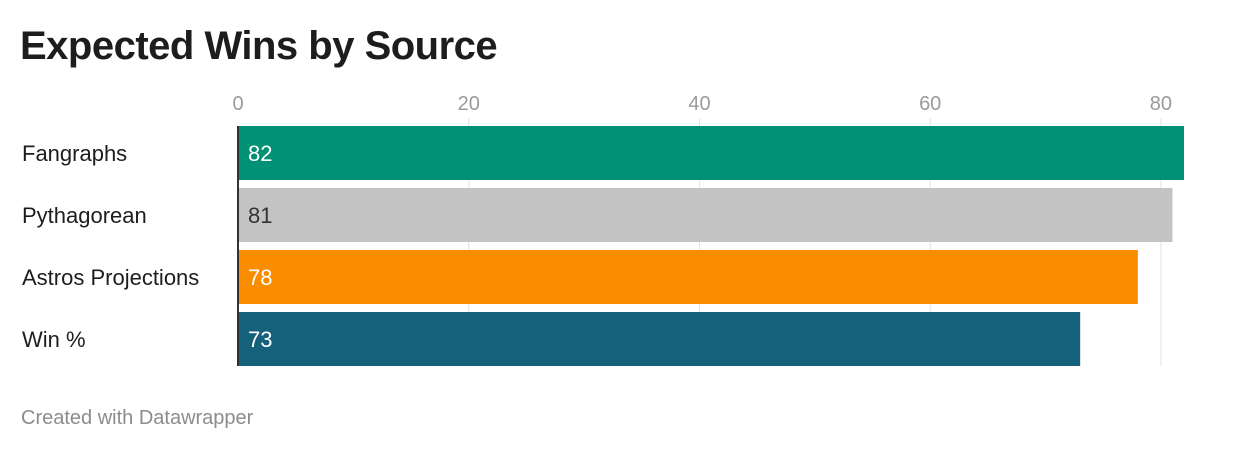 The width and height of the screenshot is (1240, 452). What do you see at coordinates (688, 277) in the screenshot?
I see `bar-astros-projections` at bounding box center [688, 277].